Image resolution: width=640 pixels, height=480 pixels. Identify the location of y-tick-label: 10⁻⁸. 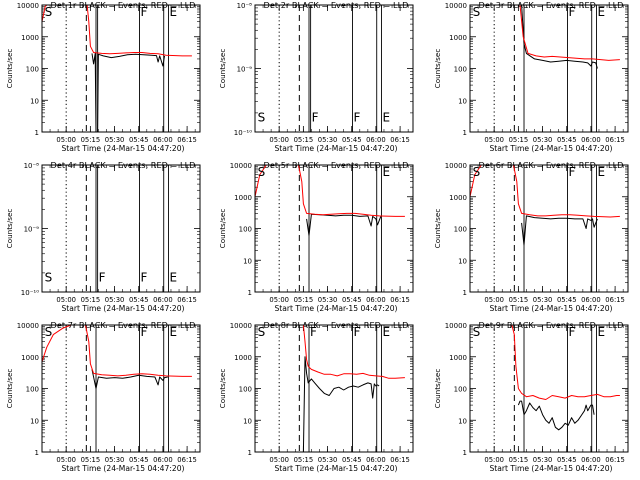
(245, 6).